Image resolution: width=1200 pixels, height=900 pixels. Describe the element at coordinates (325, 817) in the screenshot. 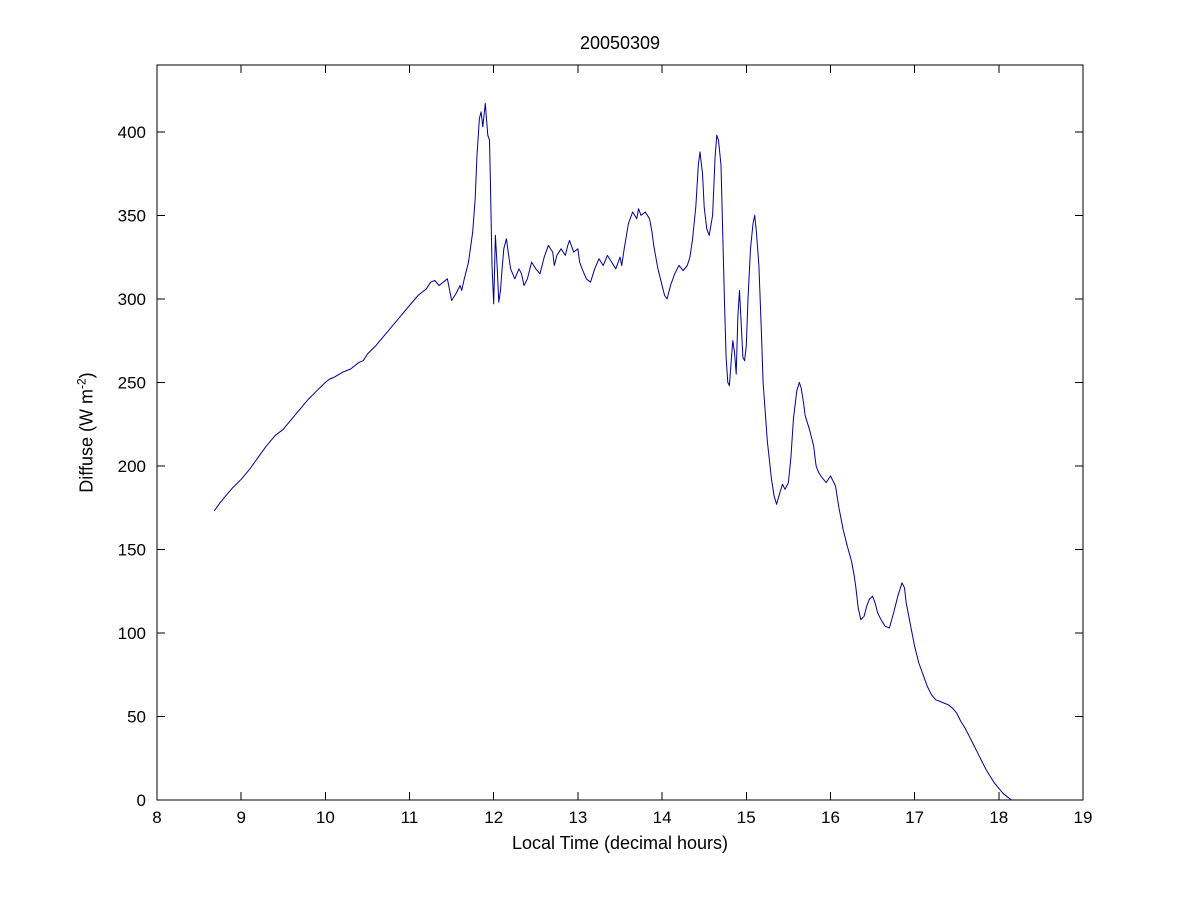

I see `x-tick-label: 10` at that location.